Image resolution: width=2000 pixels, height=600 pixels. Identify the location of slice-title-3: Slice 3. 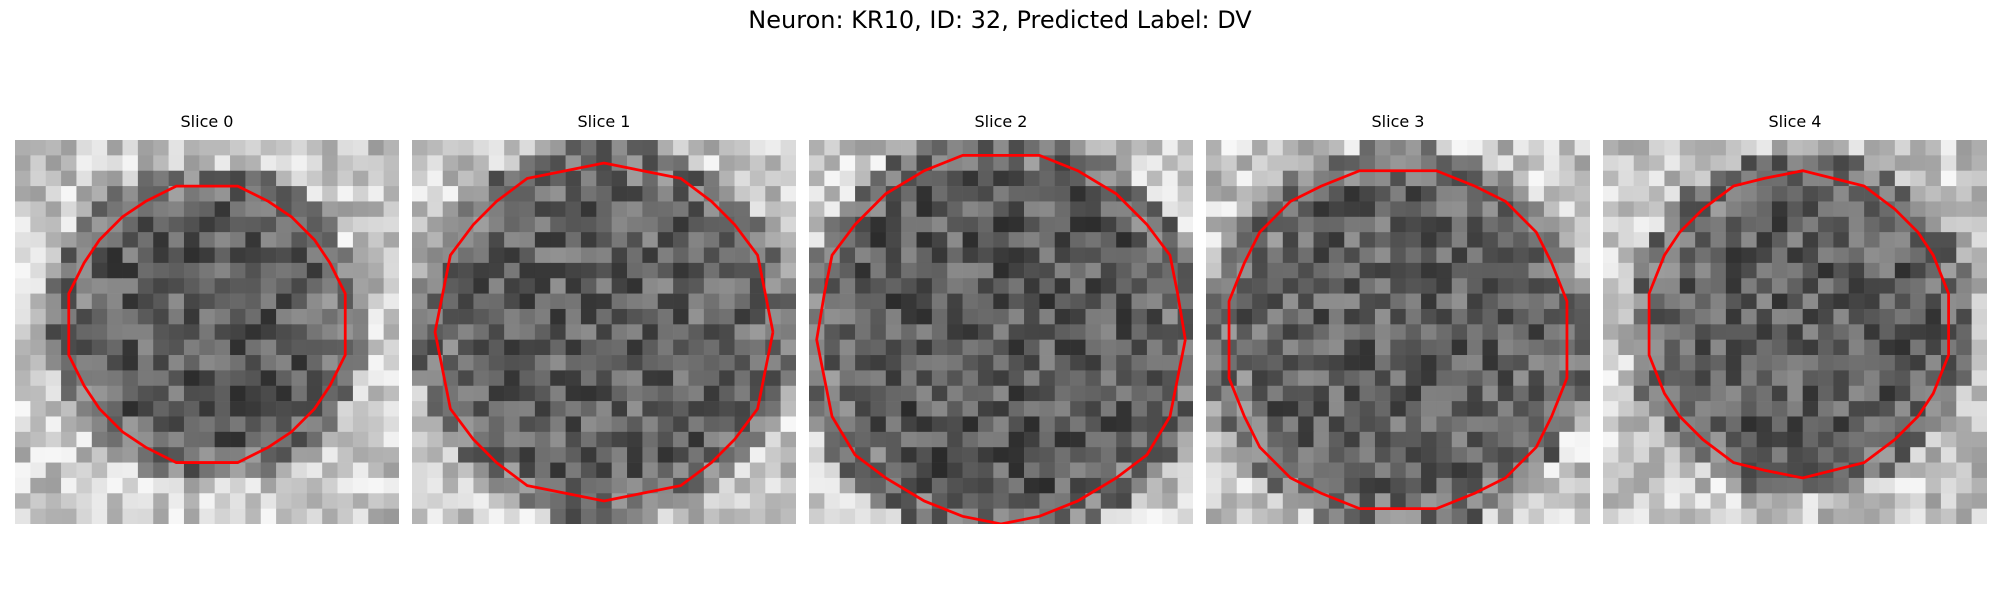
(1398, 121).